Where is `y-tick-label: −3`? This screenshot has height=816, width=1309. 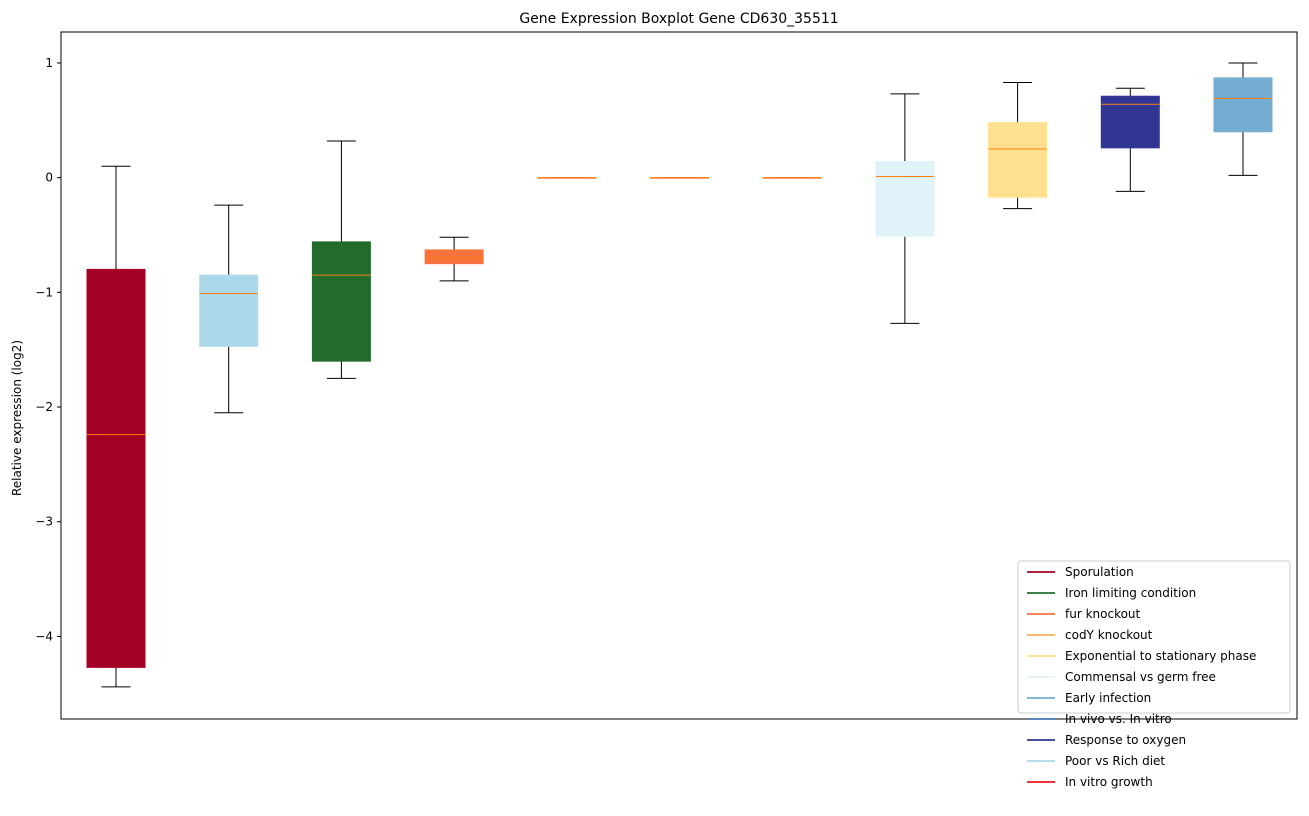
y-tick-label: −3 is located at coordinates (44, 522).